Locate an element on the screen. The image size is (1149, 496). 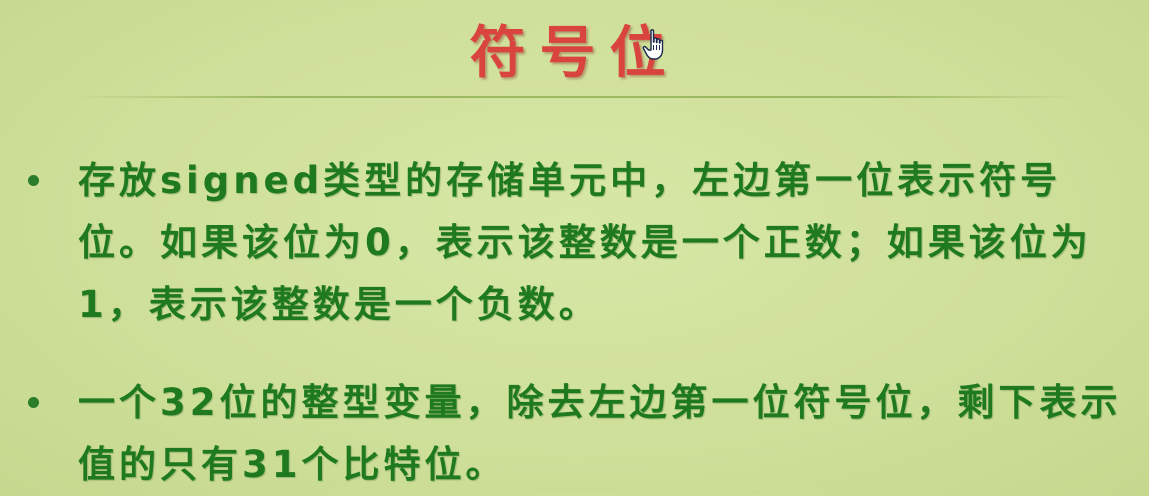
slide-title: 符号位 is located at coordinates (574, 53).